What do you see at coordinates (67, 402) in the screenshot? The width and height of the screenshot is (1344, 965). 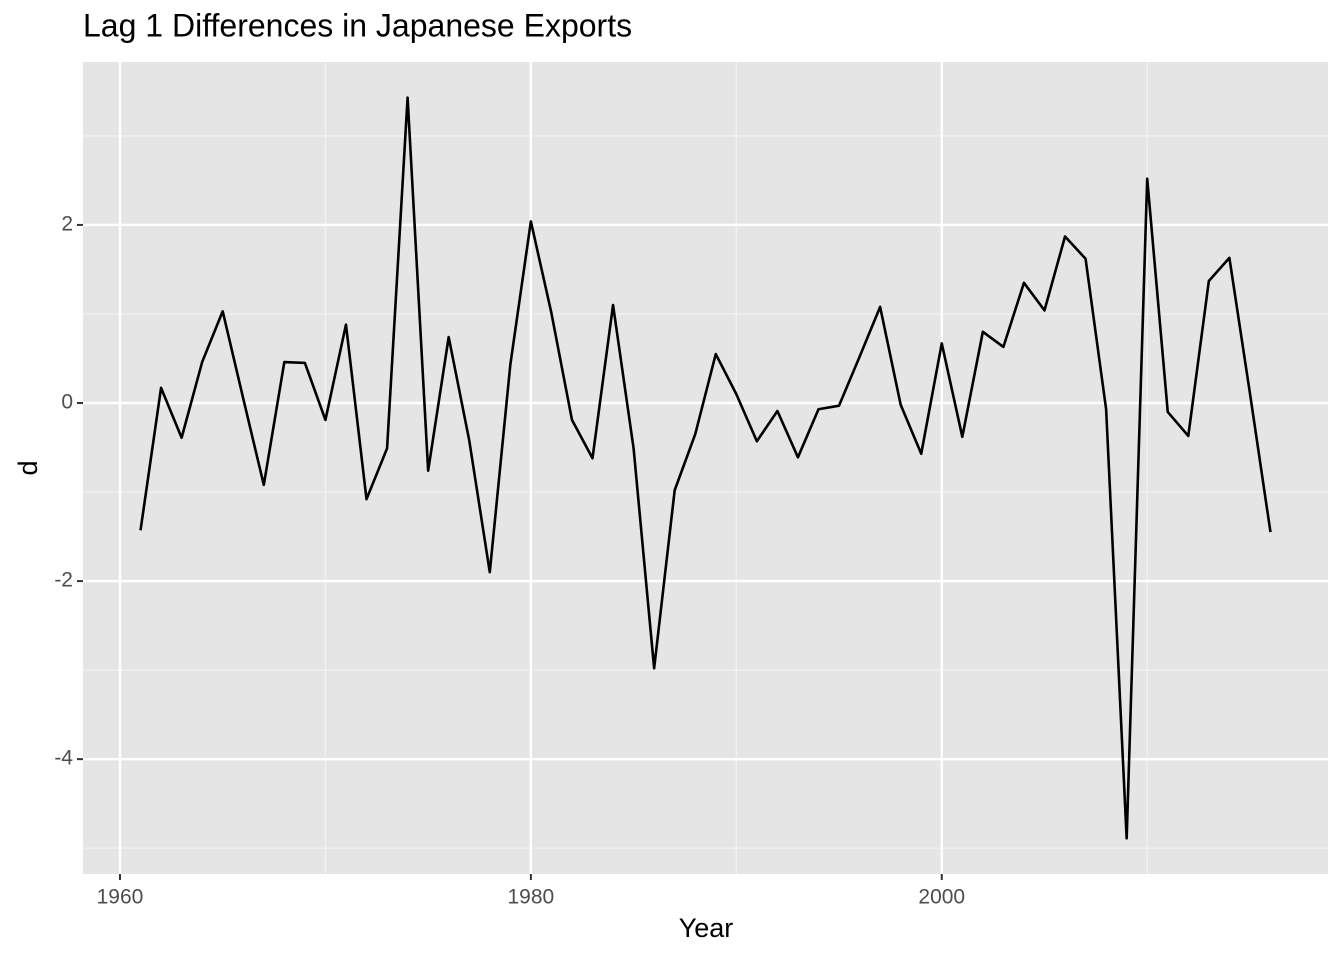 I see `y-tick-label: 0` at bounding box center [67, 402].